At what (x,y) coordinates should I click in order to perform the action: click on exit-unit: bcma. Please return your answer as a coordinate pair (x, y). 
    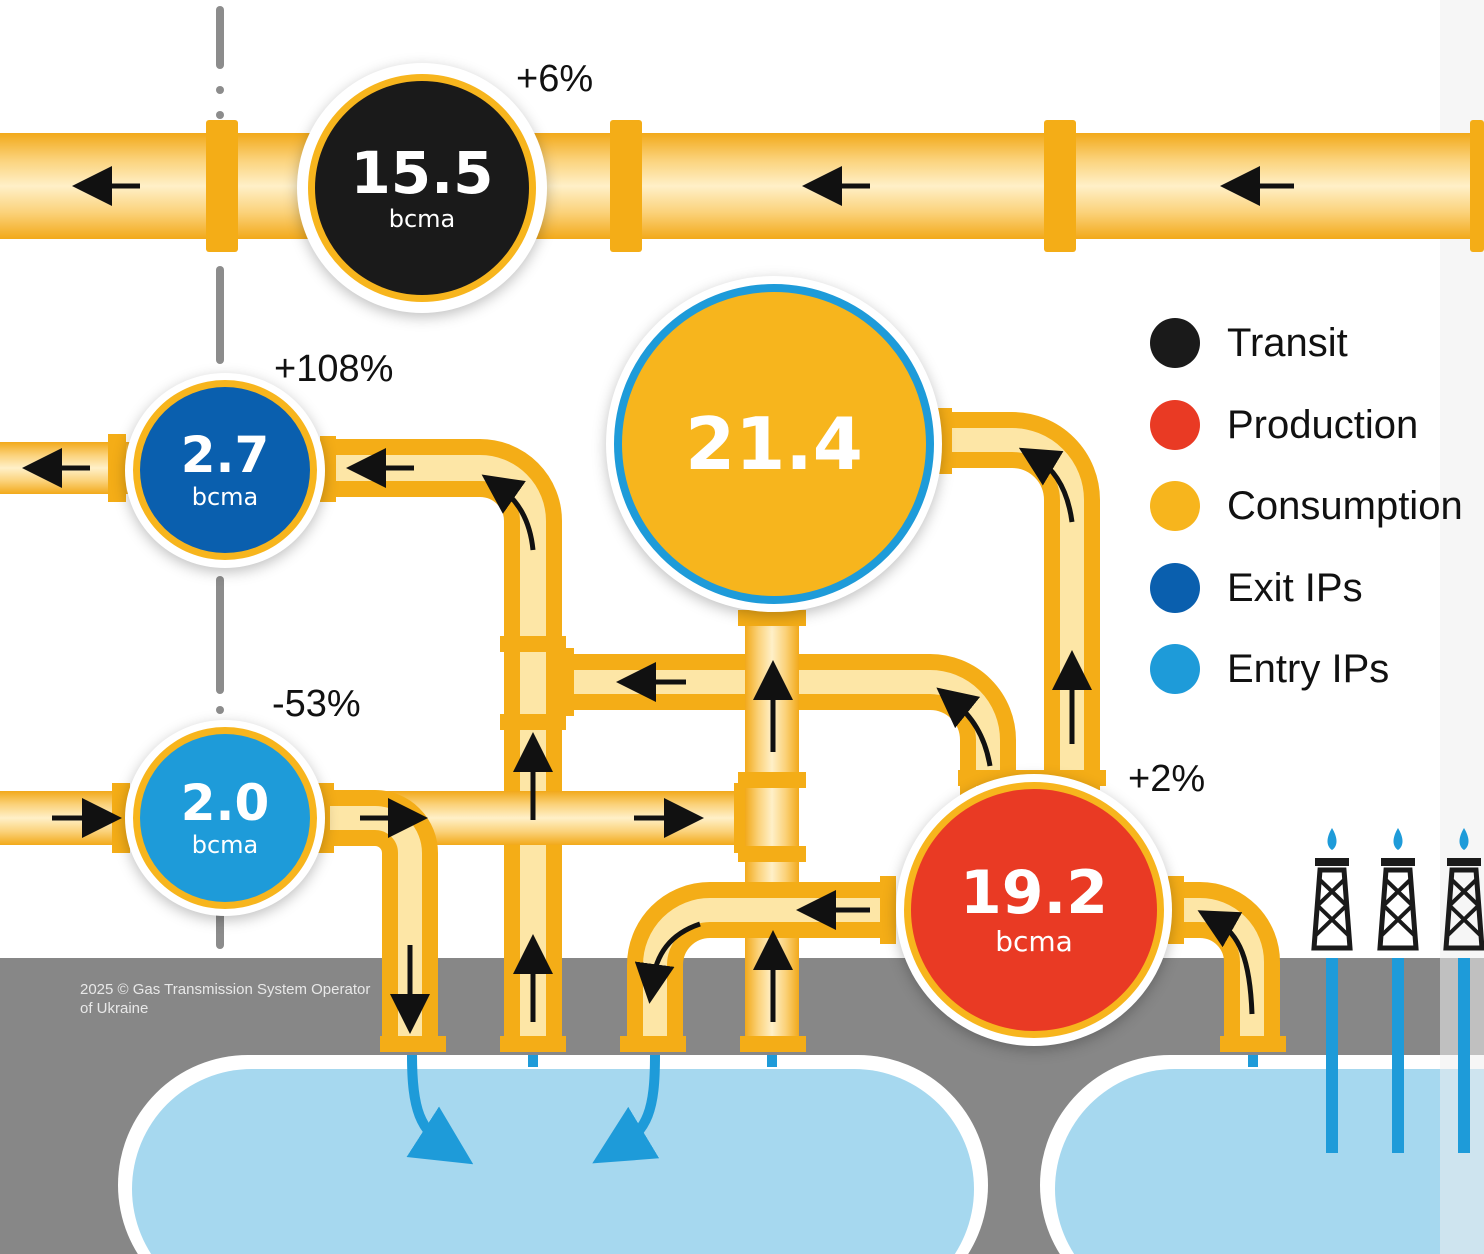
    Looking at the image, I should click on (225, 496).